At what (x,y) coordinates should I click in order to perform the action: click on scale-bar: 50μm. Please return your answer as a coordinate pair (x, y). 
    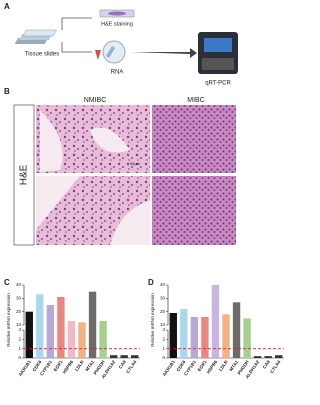
    Looking at the image, I should click on (135, 163).